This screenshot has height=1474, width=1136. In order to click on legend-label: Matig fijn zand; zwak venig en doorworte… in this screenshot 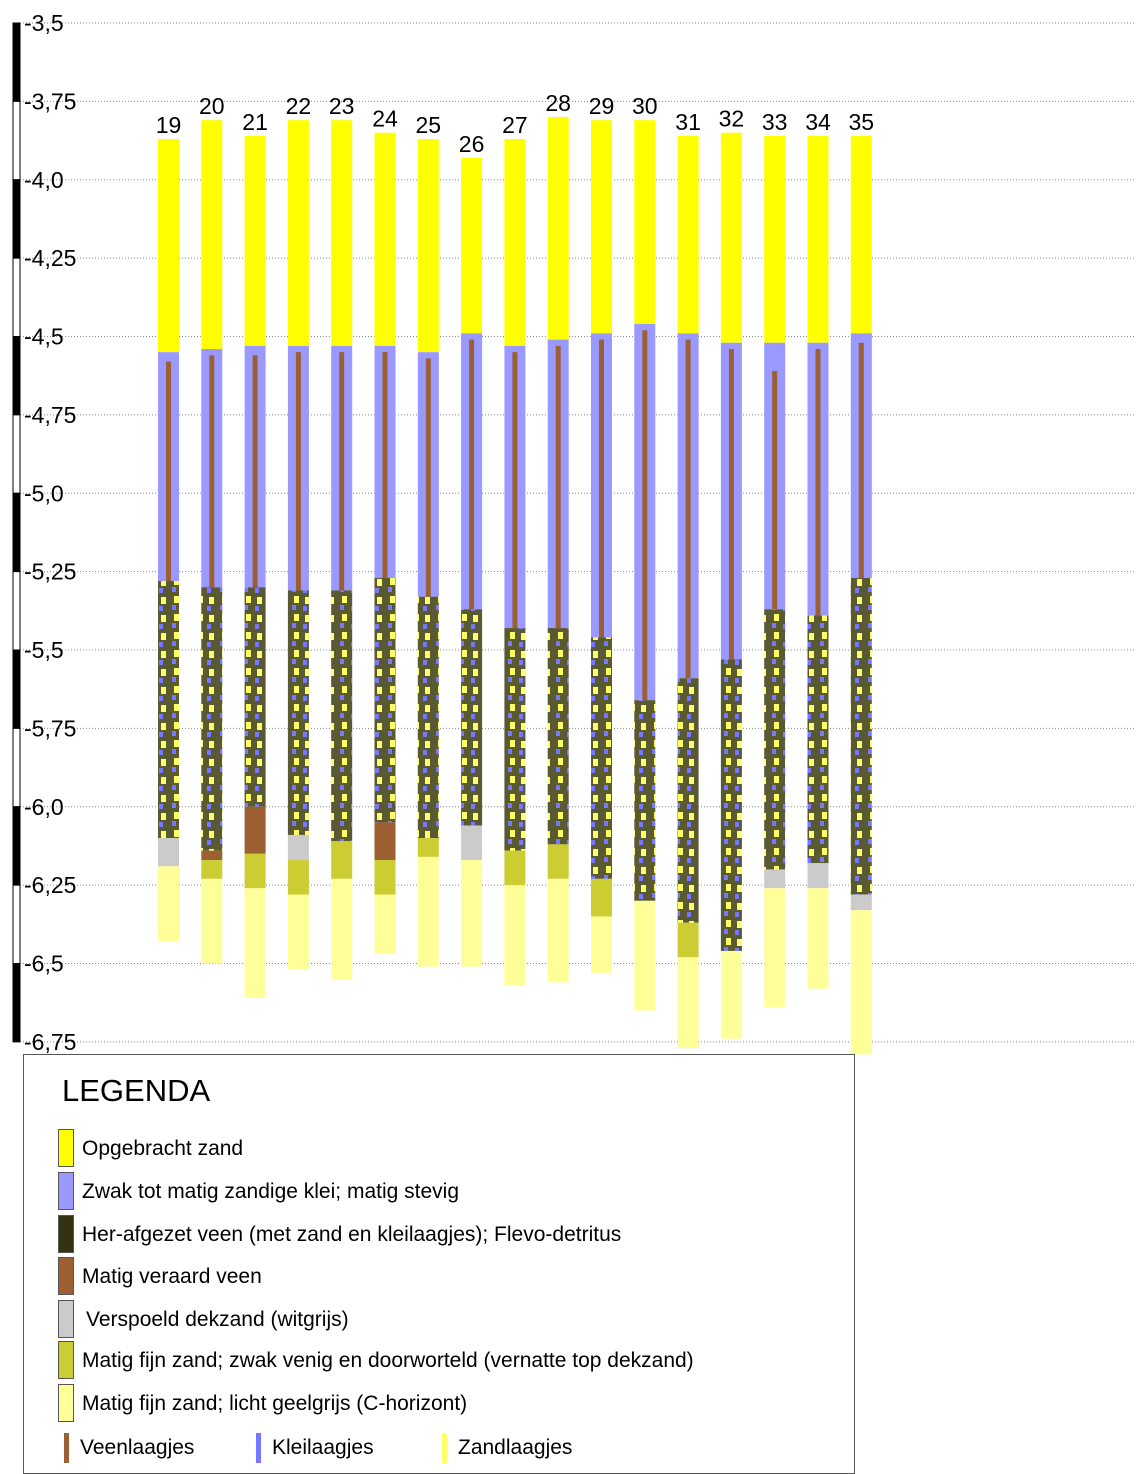, I will do `click(388, 1360)`.